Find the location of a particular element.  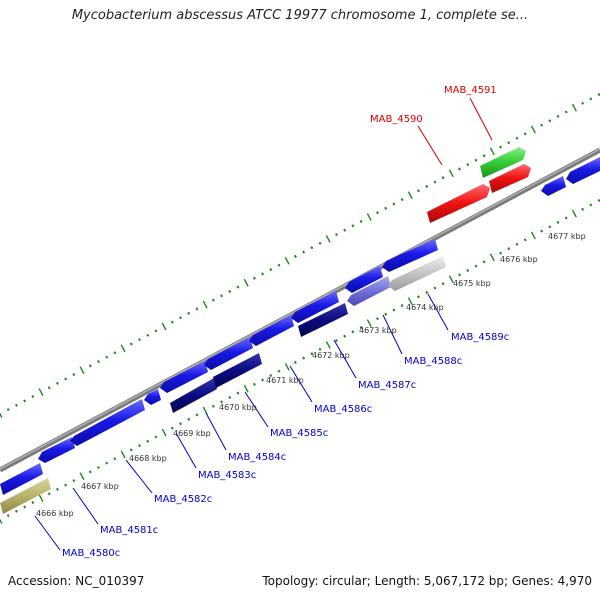

ruler-label: 4674 kbp is located at coordinates (425, 307).